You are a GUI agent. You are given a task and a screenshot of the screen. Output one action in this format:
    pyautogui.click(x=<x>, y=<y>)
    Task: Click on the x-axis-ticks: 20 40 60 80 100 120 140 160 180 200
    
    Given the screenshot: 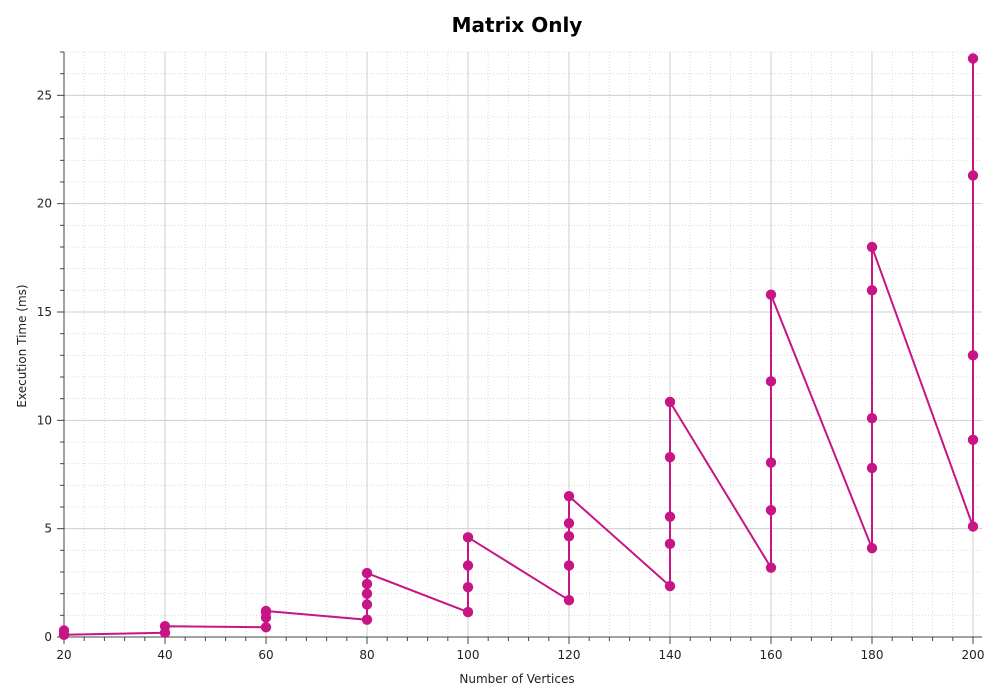 What is the action you would take?
    pyautogui.click(x=520, y=649)
    